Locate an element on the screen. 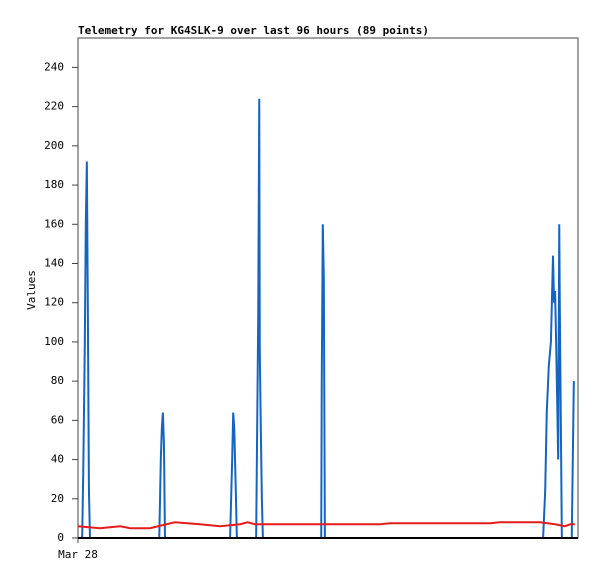  y-tick-label: 120 is located at coordinates (54, 302).